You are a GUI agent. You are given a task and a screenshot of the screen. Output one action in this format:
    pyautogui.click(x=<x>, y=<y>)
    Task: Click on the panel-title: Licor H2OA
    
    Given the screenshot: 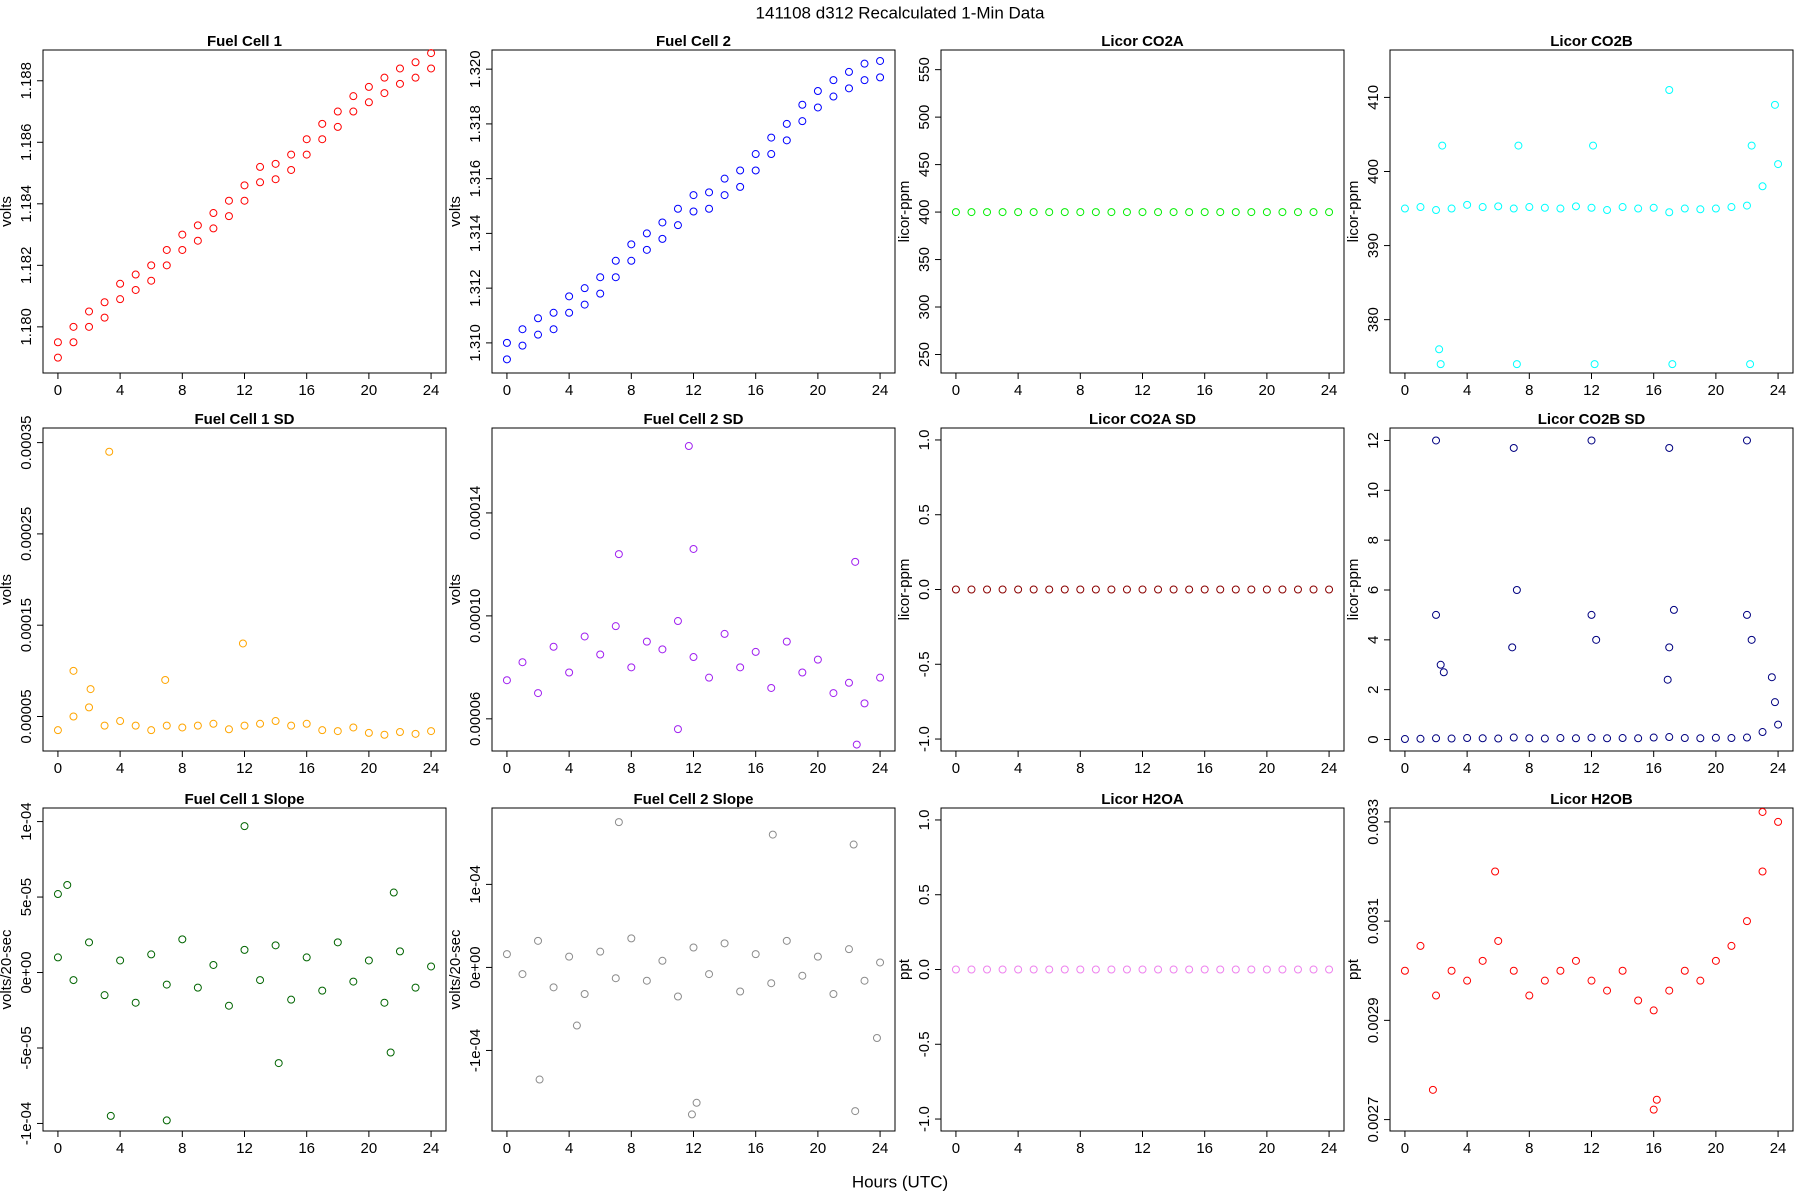 What is the action you would take?
    pyautogui.click(x=1142, y=799)
    